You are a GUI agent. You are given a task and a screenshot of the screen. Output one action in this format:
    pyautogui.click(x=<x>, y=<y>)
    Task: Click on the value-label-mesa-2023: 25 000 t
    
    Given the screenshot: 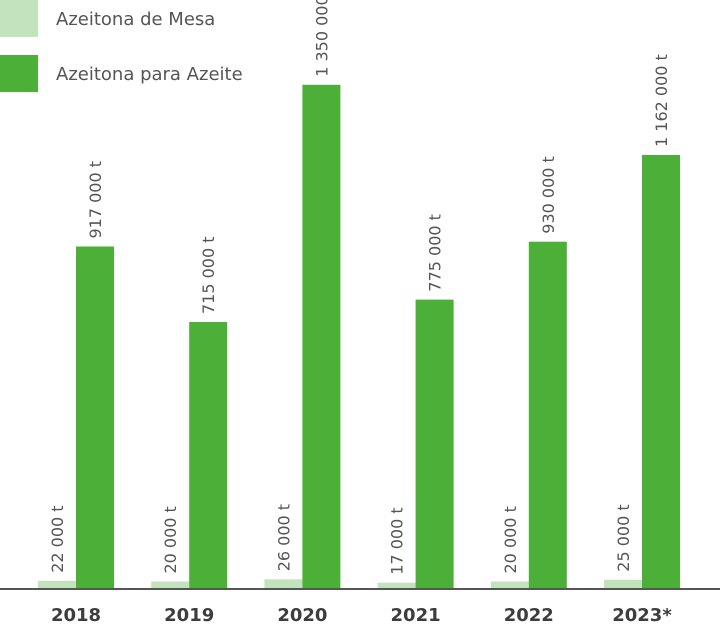 What is the action you would take?
    pyautogui.click(x=623, y=537)
    